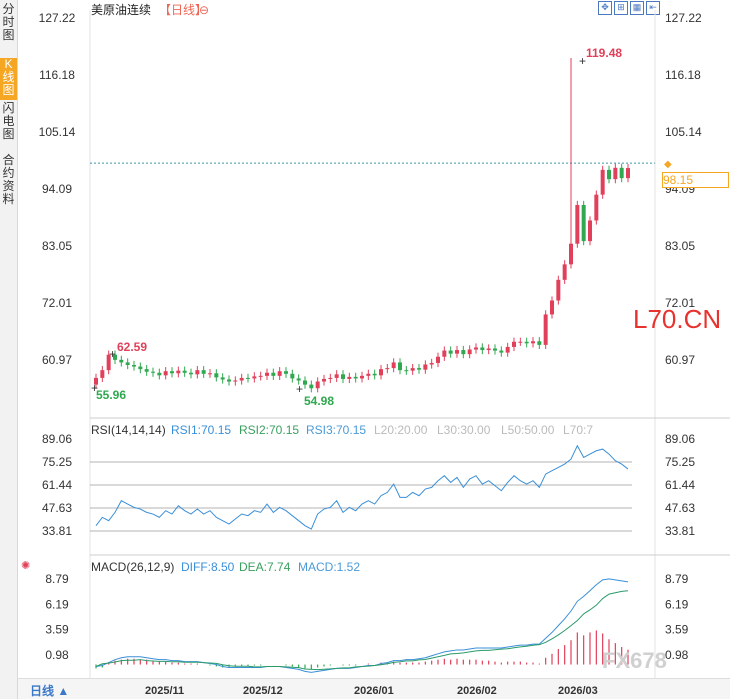 Image resolution: width=730 pixels, height=699 pixels. Describe the element at coordinates (50, 691) in the screenshot. I see `period-toggle: 日线 ▲` at that location.